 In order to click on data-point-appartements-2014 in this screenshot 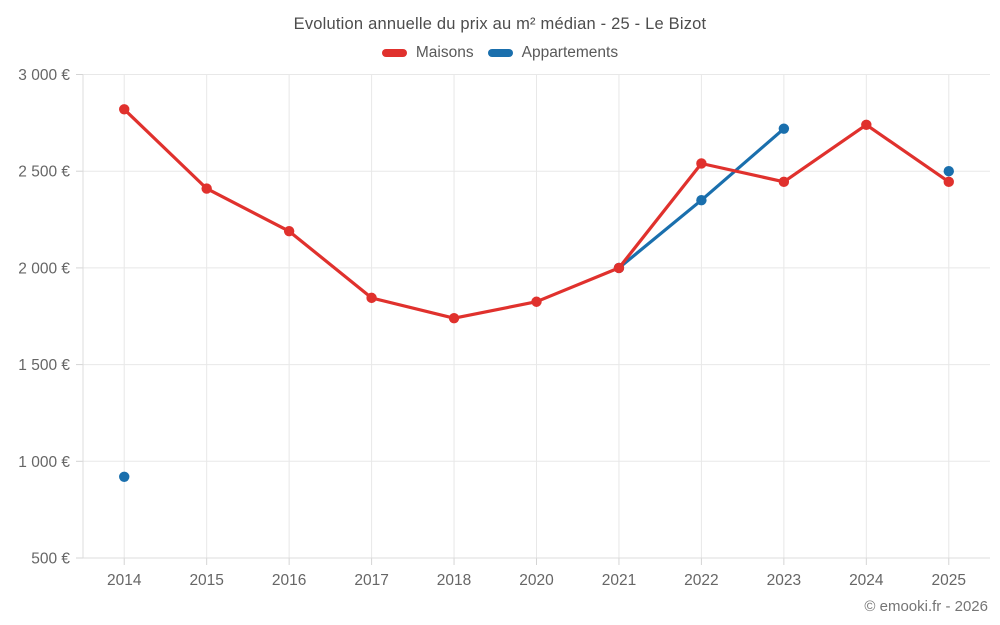, I will do `click(124, 476)`.